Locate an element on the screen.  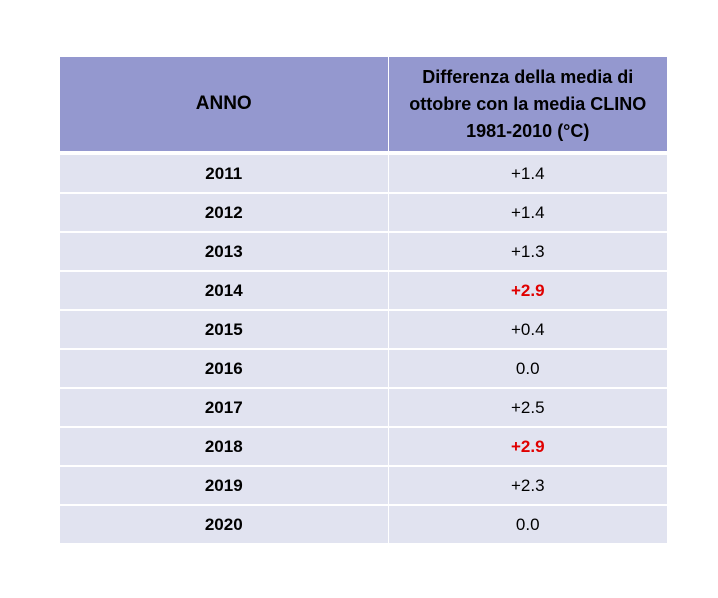
table-row: 2013 +1.3 is located at coordinates (363, 252).